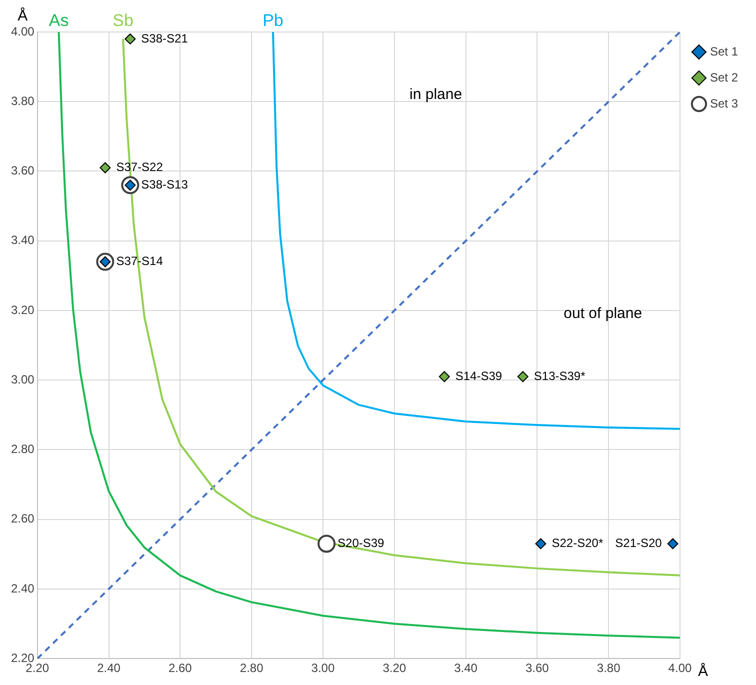 The width and height of the screenshot is (756, 685). What do you see at coordinates (252, 668) in the screenshot?
I see `x-tick-label: 2.80` at bounding box center [252, 668].